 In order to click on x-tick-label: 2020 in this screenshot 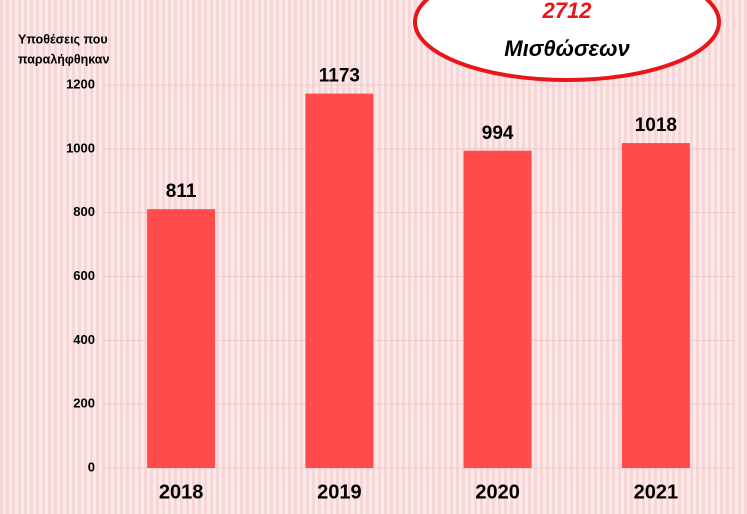, I will do `click(497, 492)`.